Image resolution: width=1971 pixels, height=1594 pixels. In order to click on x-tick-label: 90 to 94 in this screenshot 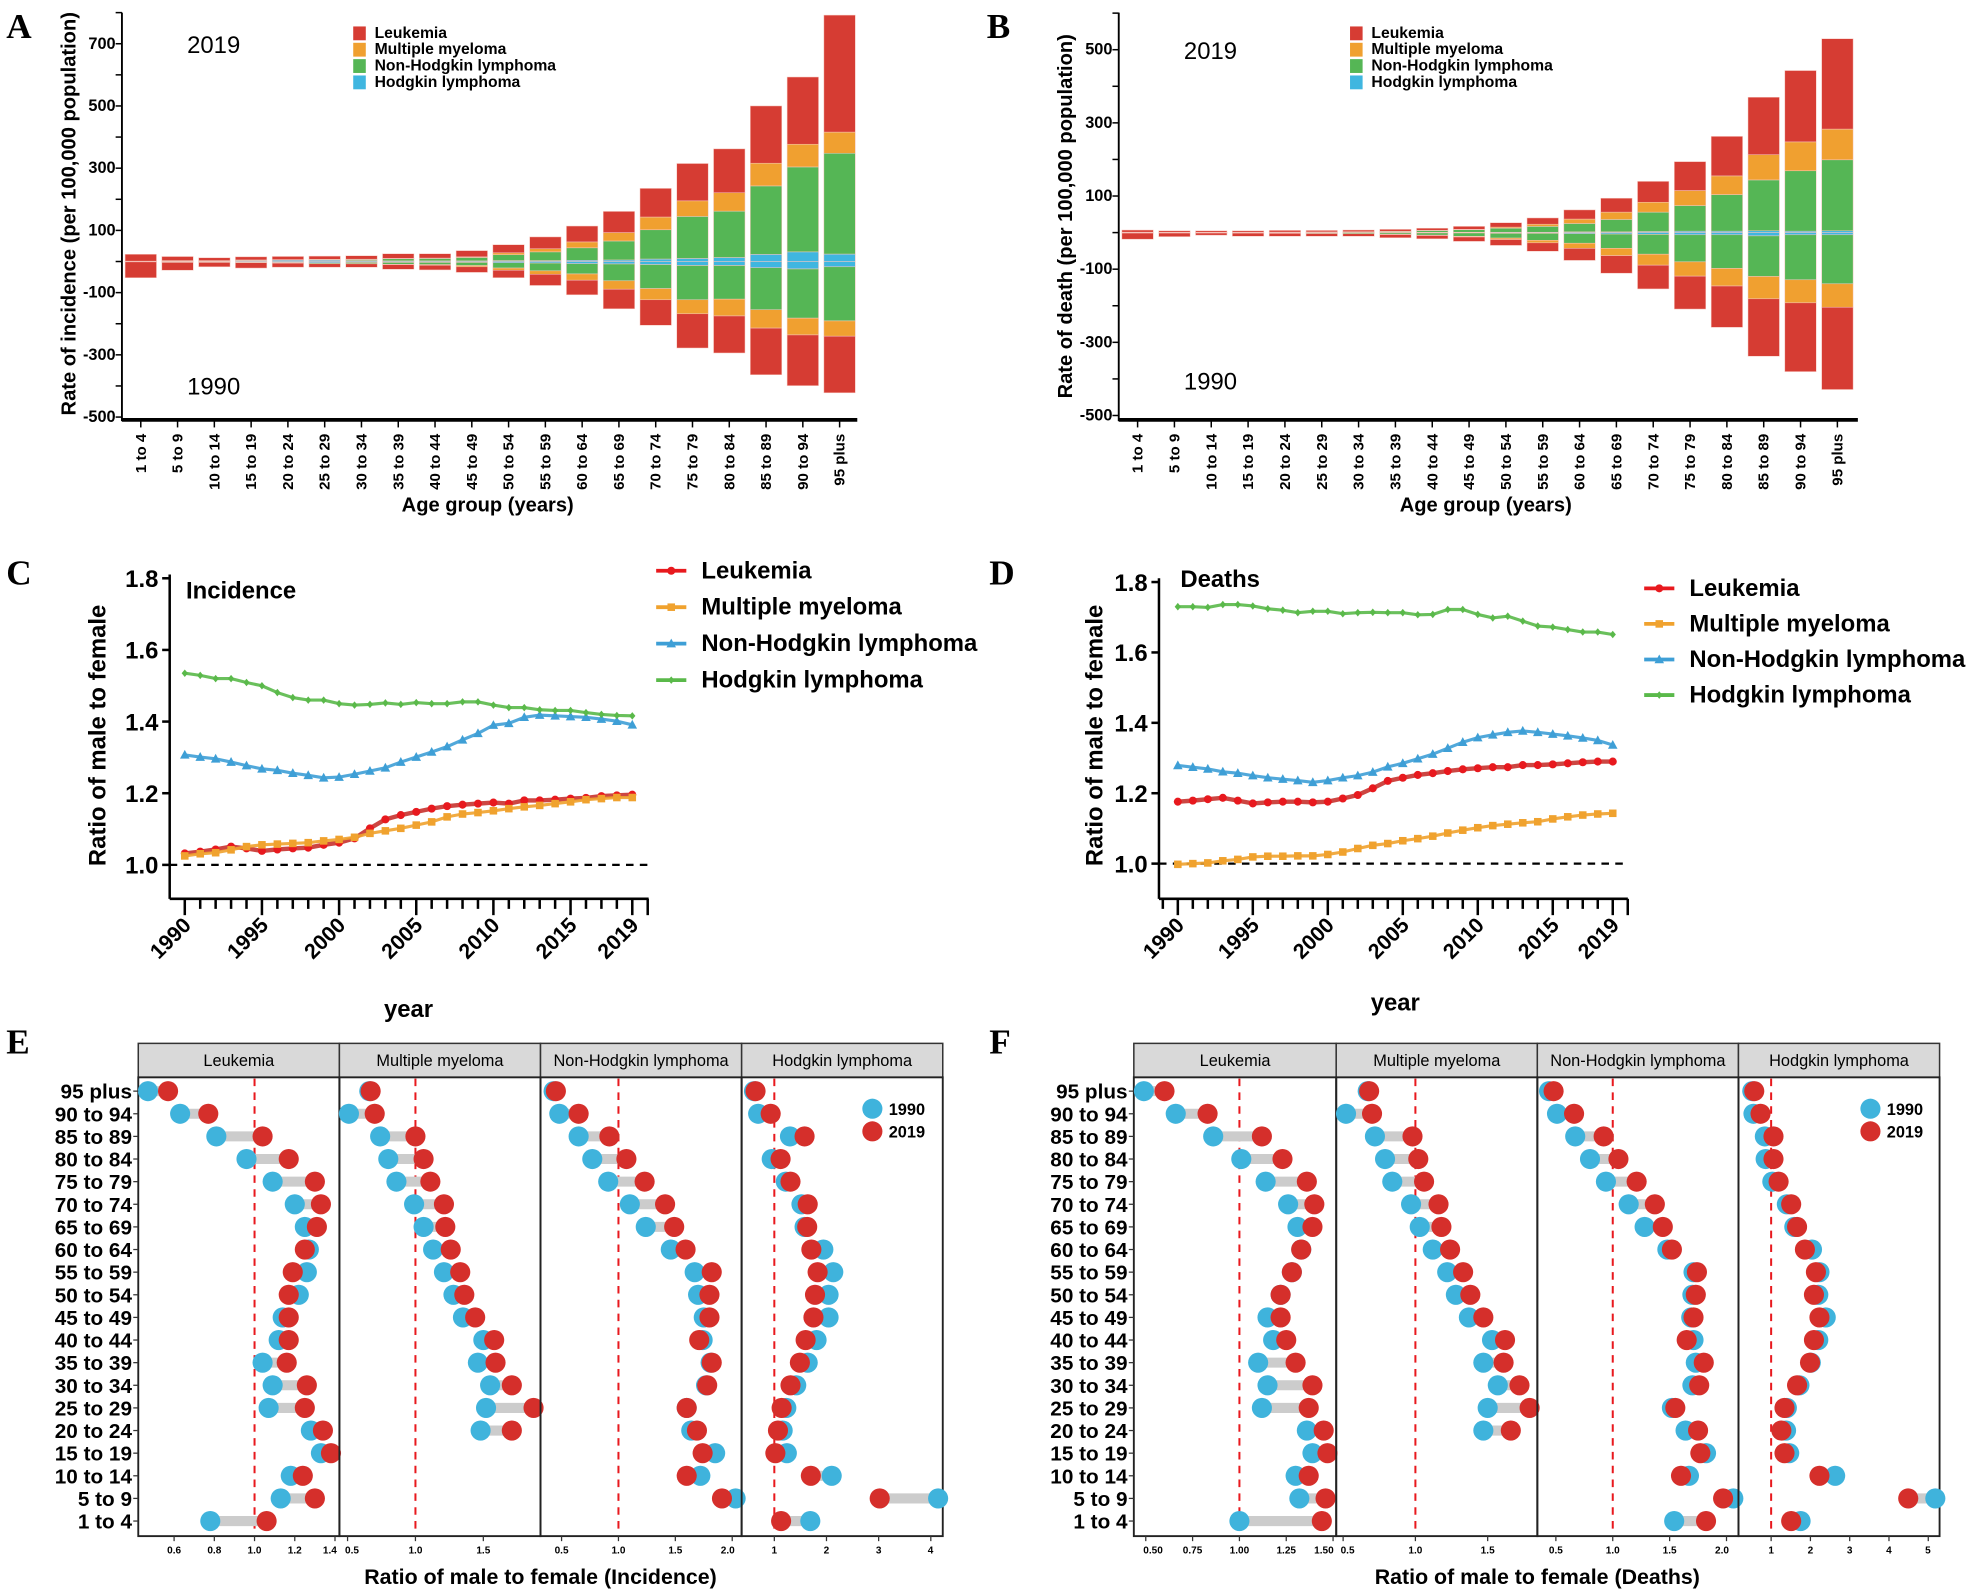, I will do `click(803, 461)`.